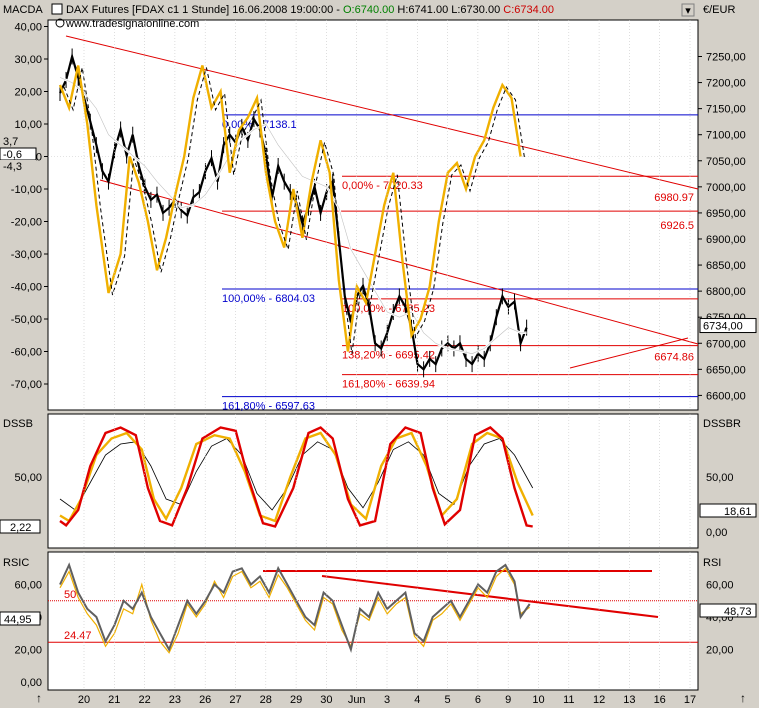 The image size is (759, 708). Describe the element at coordinates (629, 699) in the screenshot. I see `x-tick-label: 13` at that location.